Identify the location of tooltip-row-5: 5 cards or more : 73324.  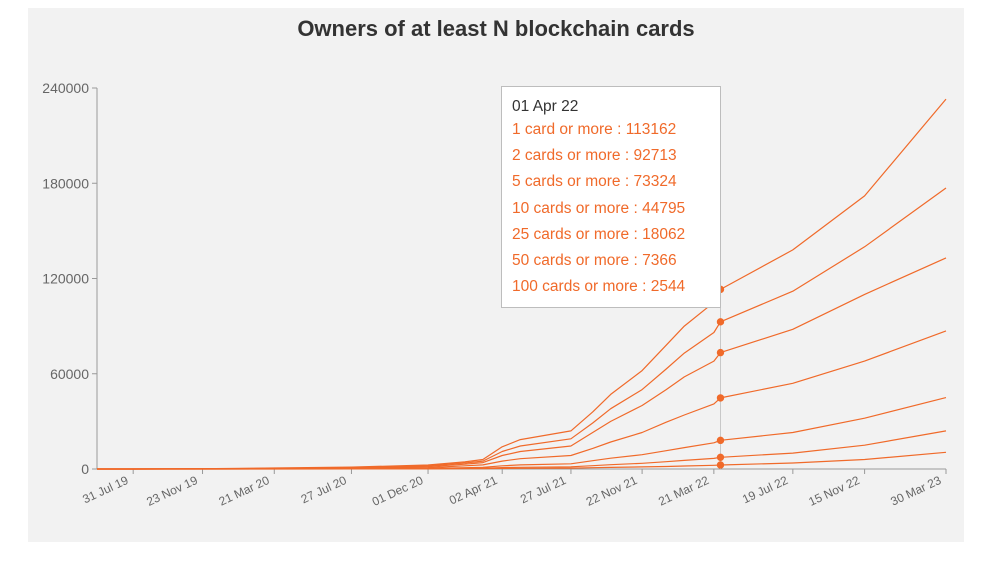
(594, 182).